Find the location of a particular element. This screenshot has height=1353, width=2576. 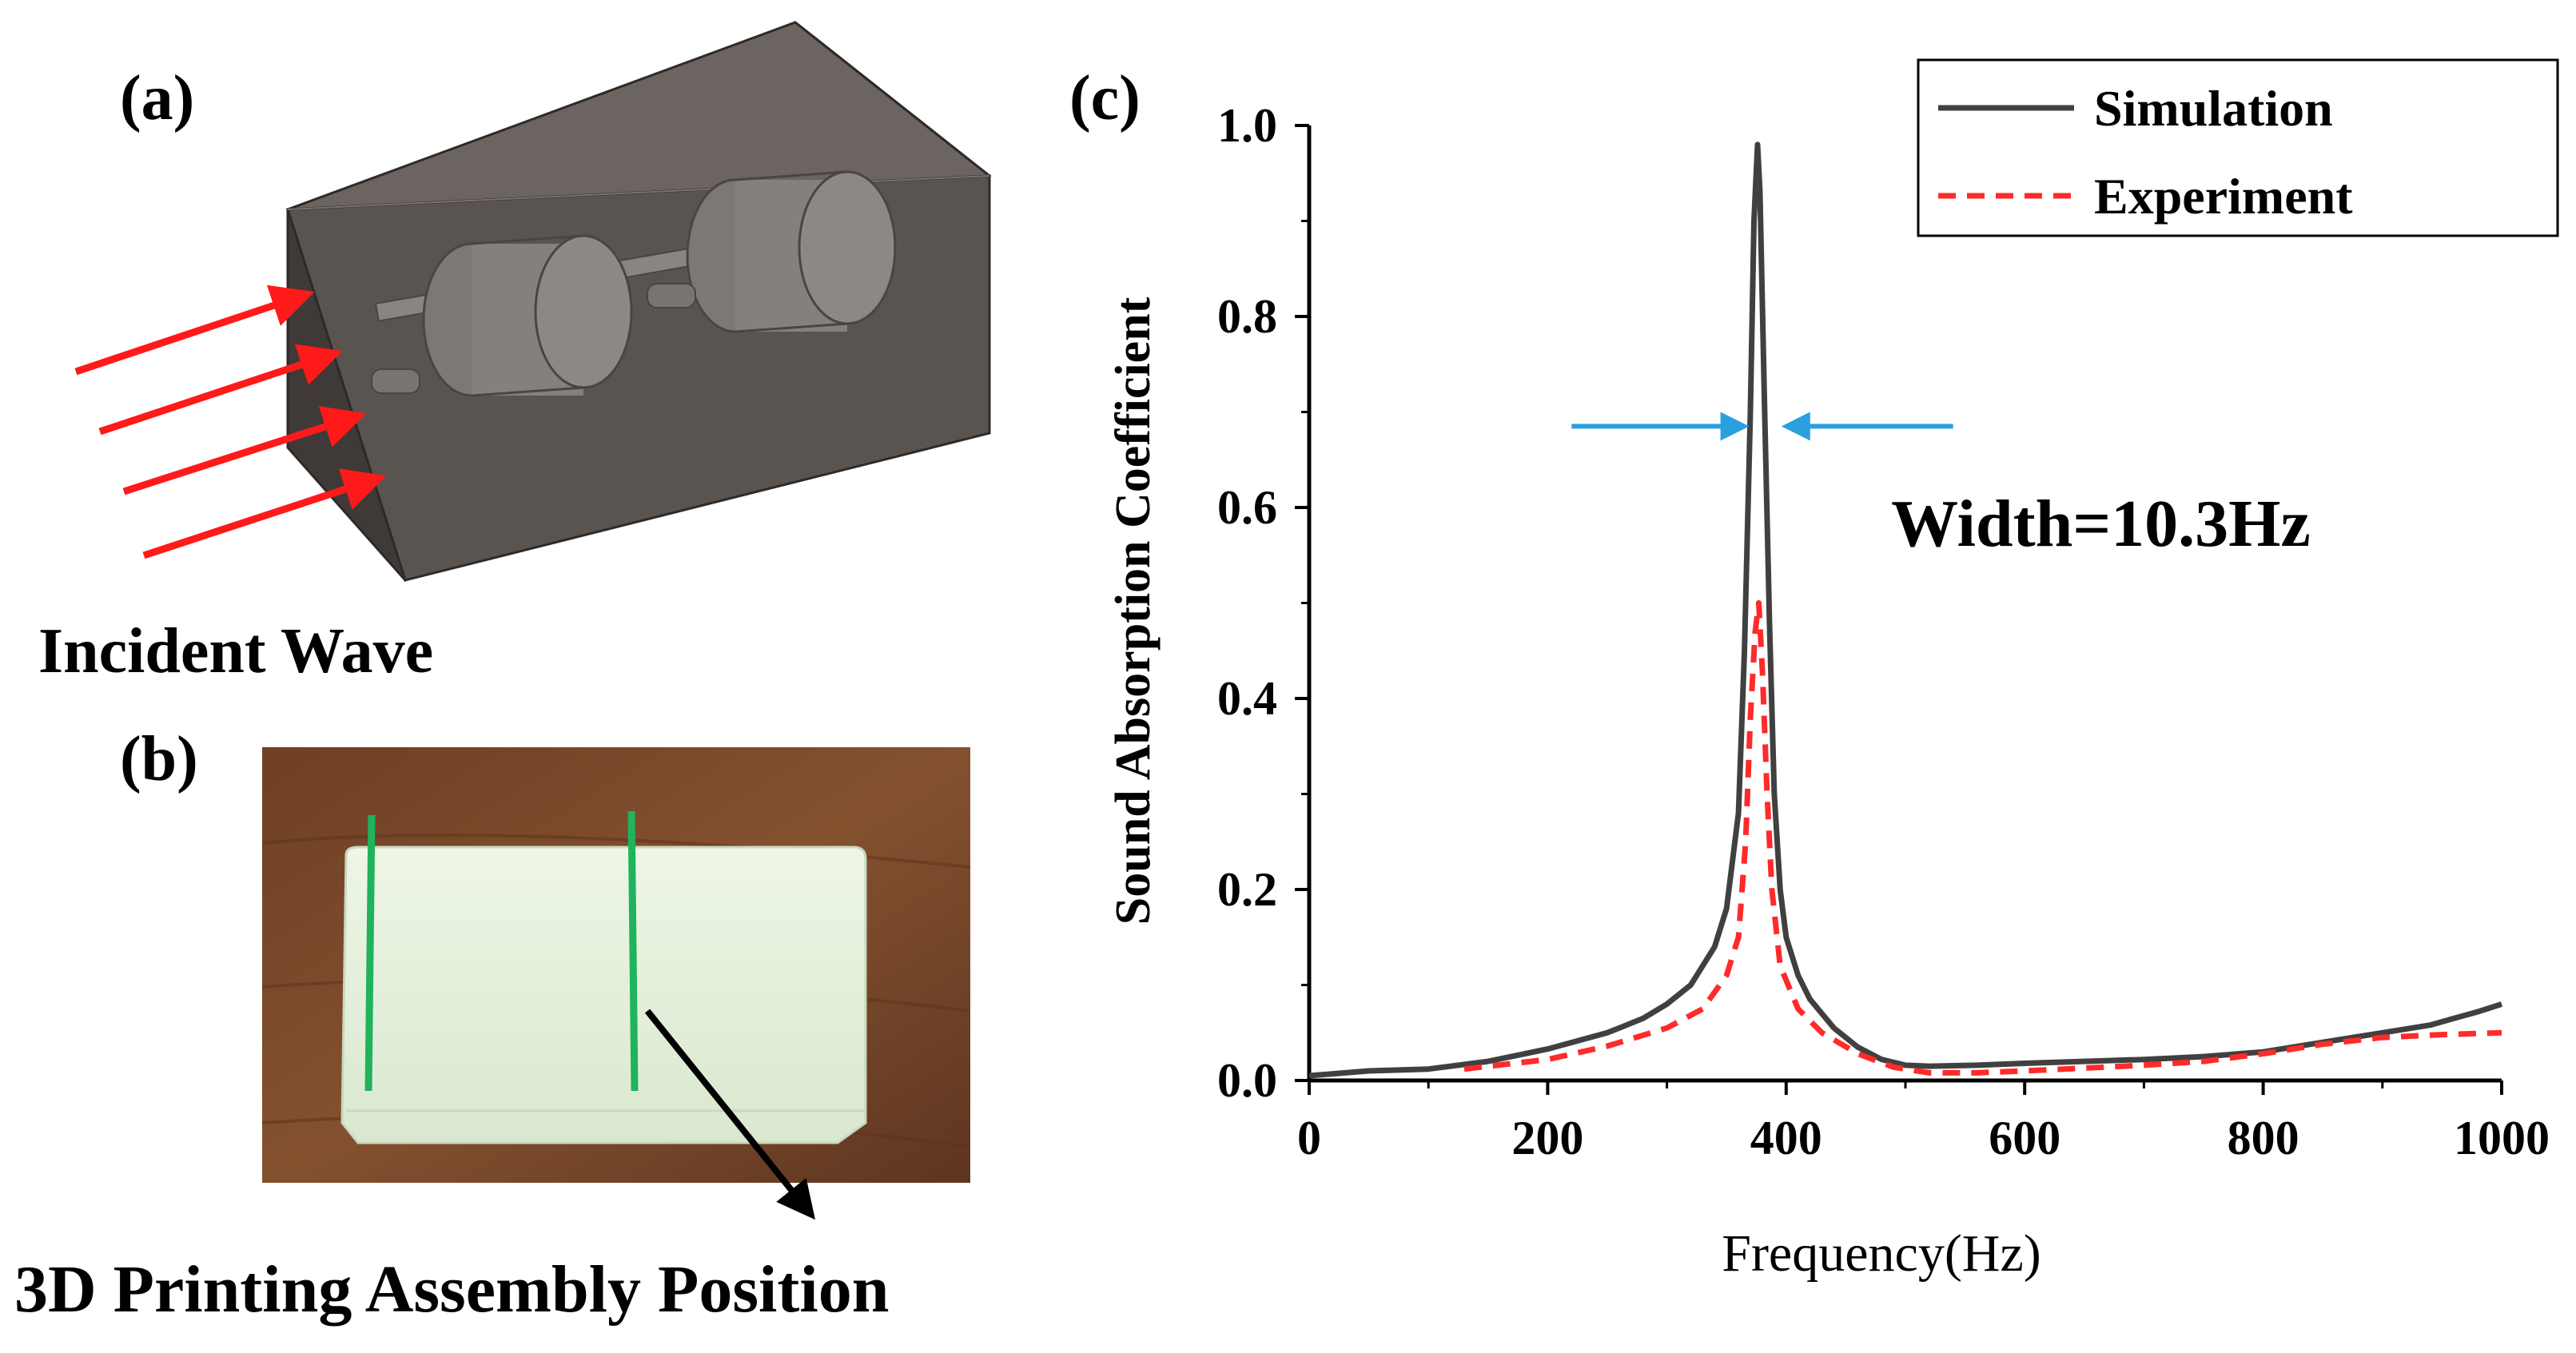

x-tick-label: 1000 is located at coordinates (2502, 1138).